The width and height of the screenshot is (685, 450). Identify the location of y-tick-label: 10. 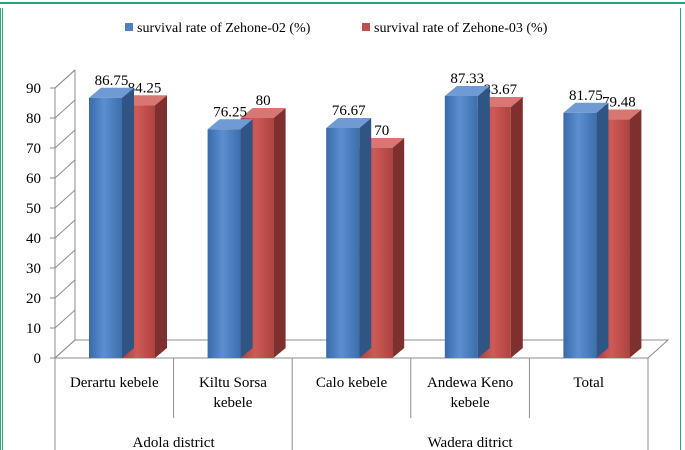
(33, 329).